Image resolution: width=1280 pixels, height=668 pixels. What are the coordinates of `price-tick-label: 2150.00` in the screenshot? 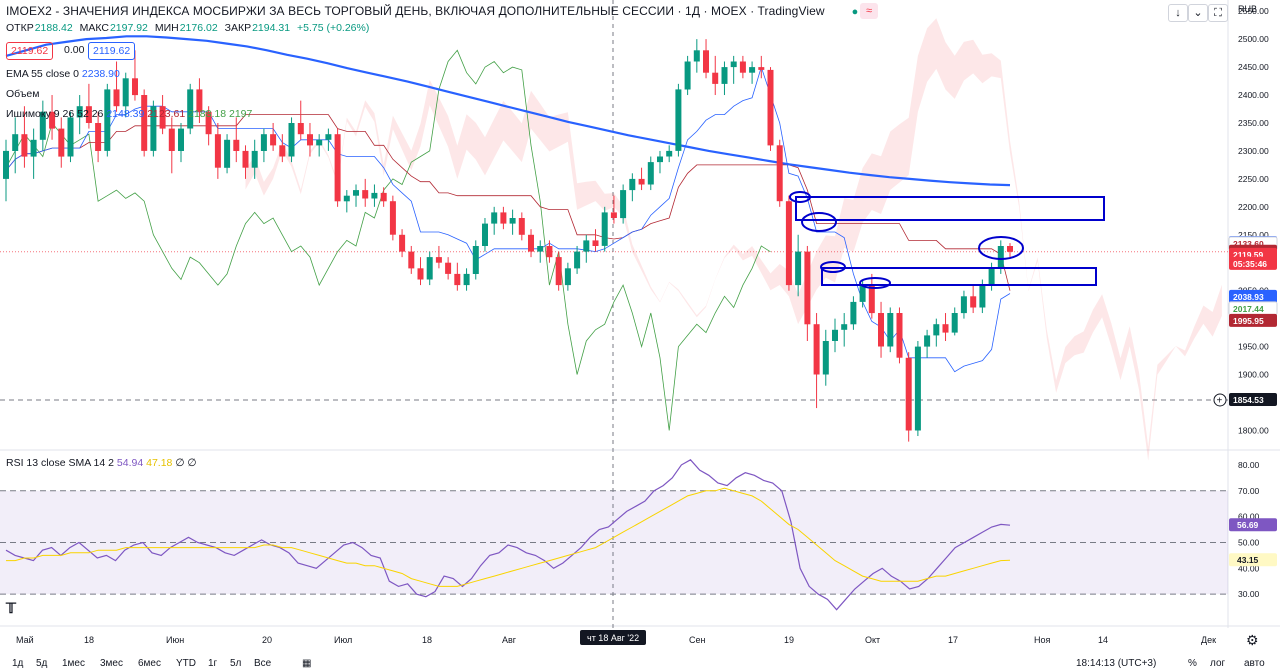 It's located at (1253, 235).